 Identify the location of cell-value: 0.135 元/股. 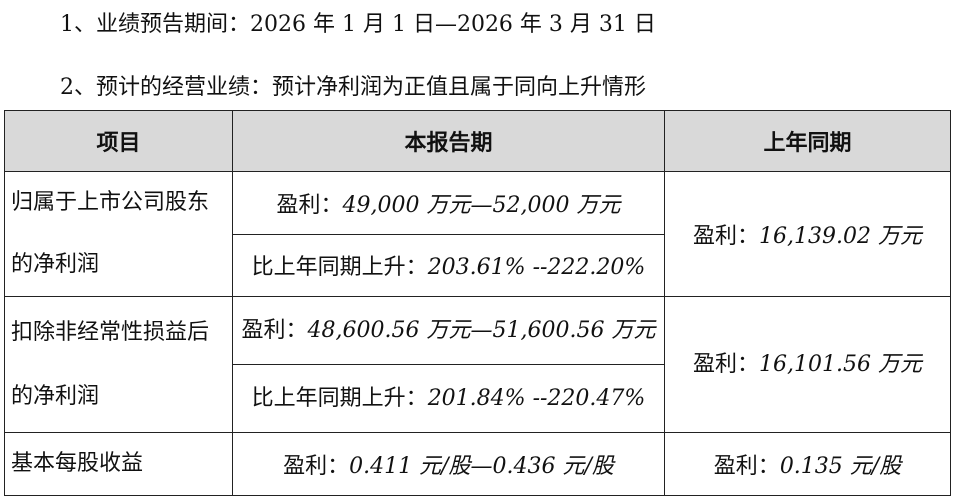
(840, 466).